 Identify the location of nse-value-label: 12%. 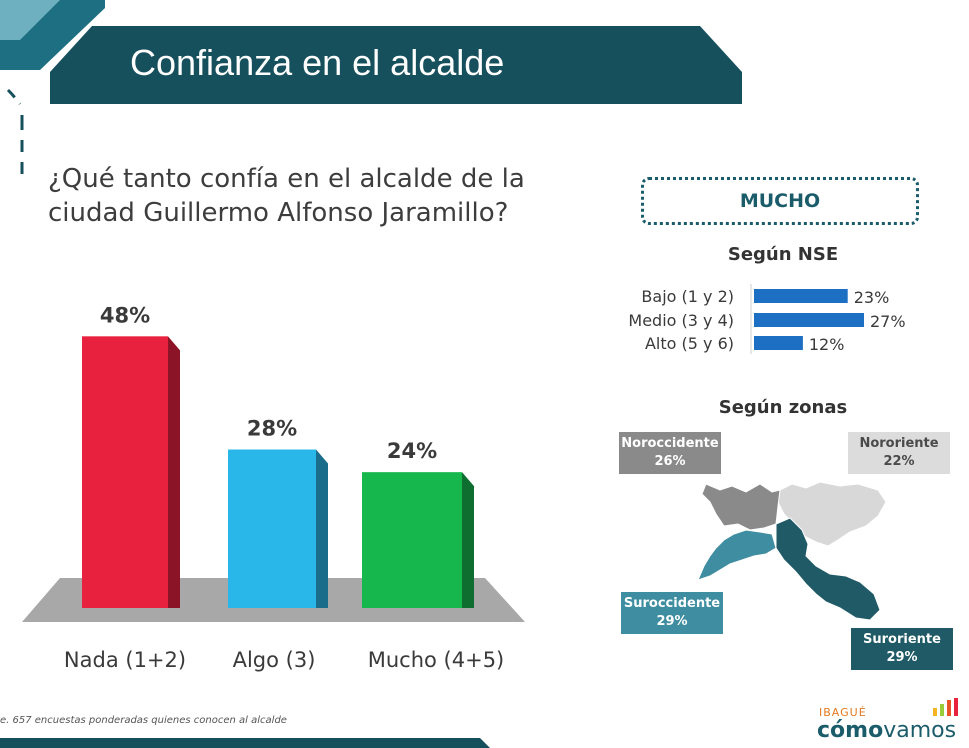
(827, 344).